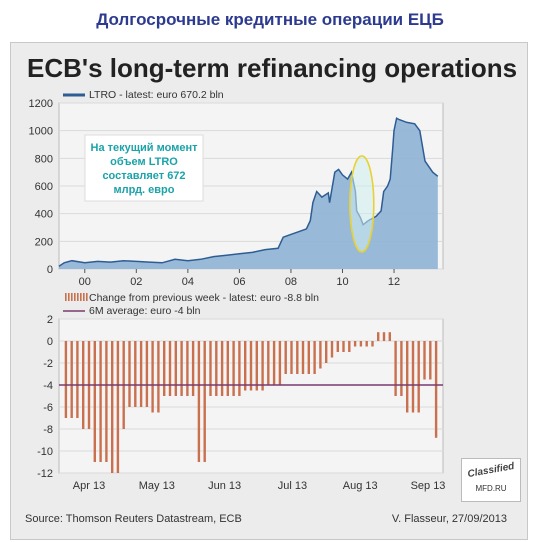 The width and height of the screenshot is (540, 542). I want to click on top-y-tick-label: 400, so click(44, 215).